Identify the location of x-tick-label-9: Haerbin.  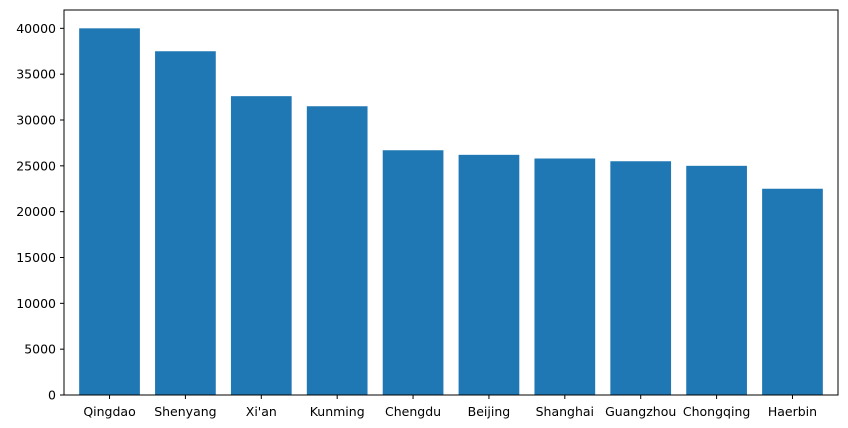
(792, 411).